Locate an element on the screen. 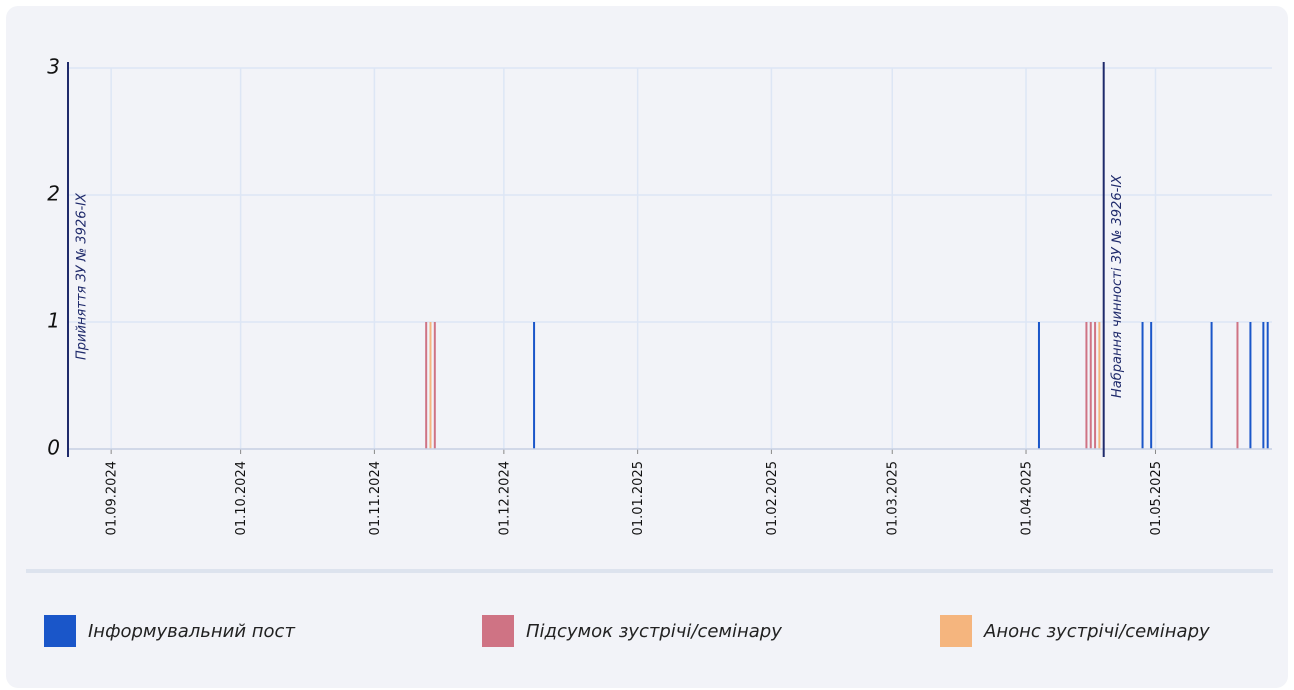  legend-label: Підсумок зустрічі/семінару is located at coordinates (654, 631).